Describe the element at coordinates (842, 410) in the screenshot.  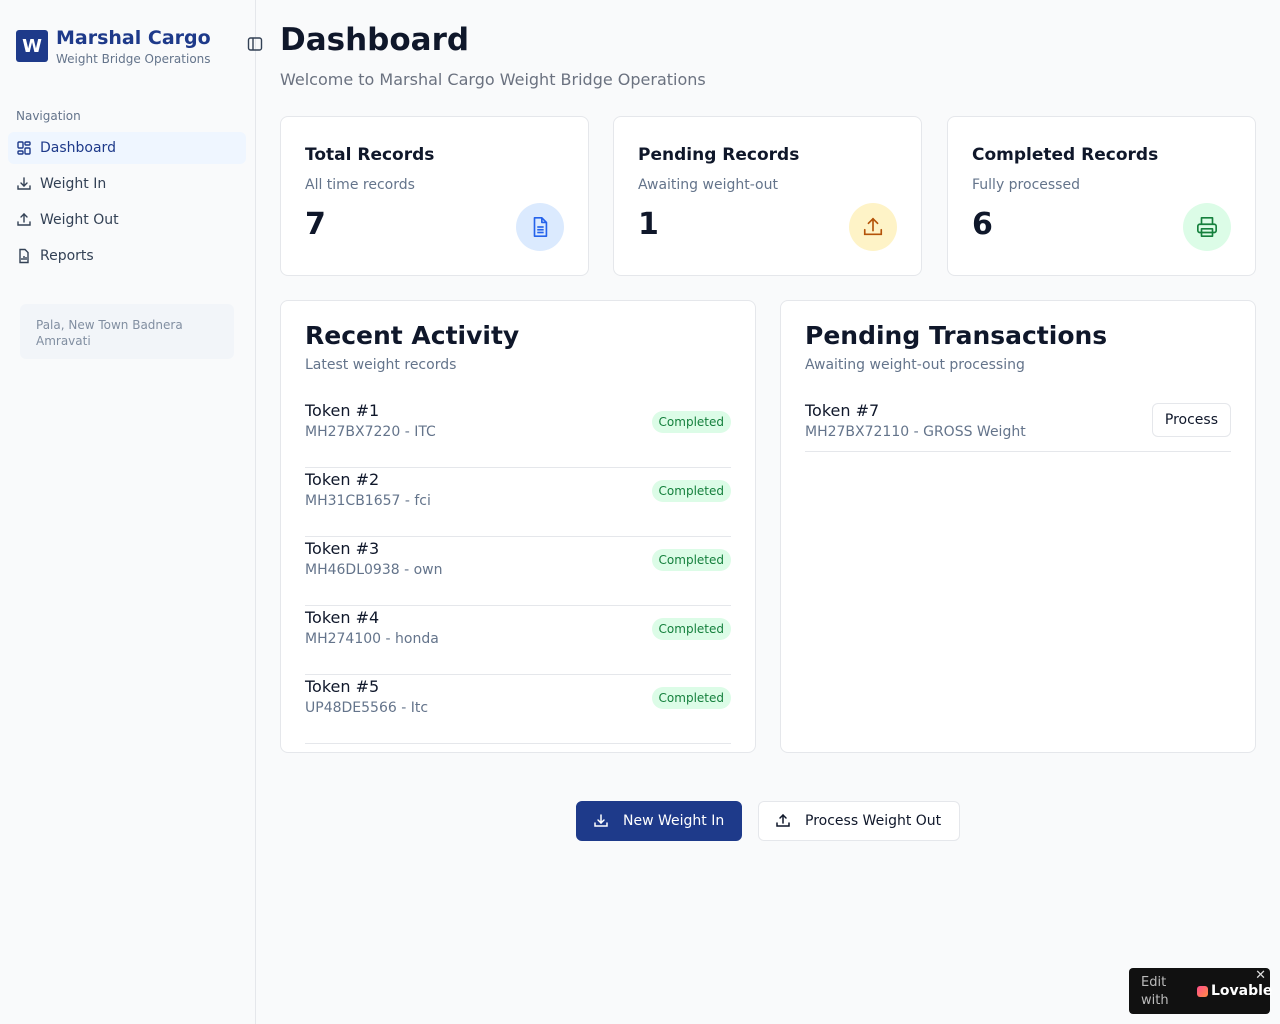
I see `token-label: Token #7` at that location.